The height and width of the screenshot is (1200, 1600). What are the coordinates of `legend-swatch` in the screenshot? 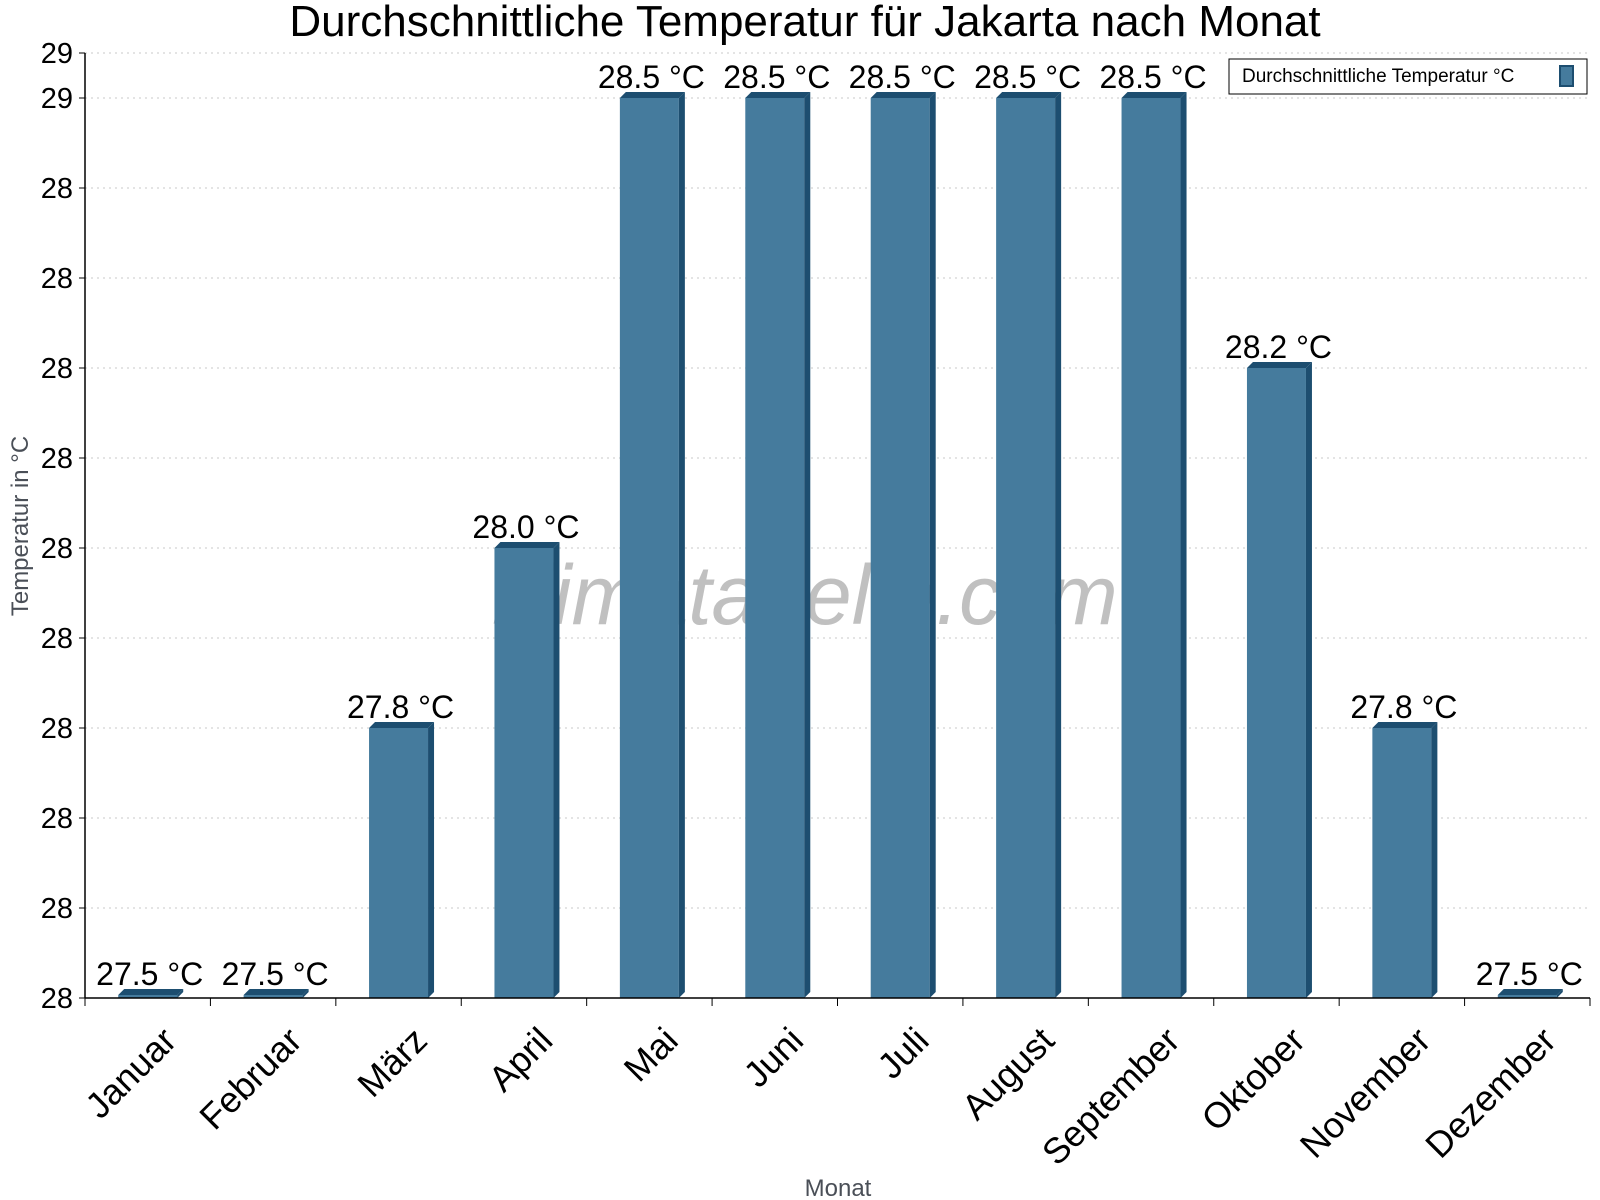 It's located at (1566, 76).